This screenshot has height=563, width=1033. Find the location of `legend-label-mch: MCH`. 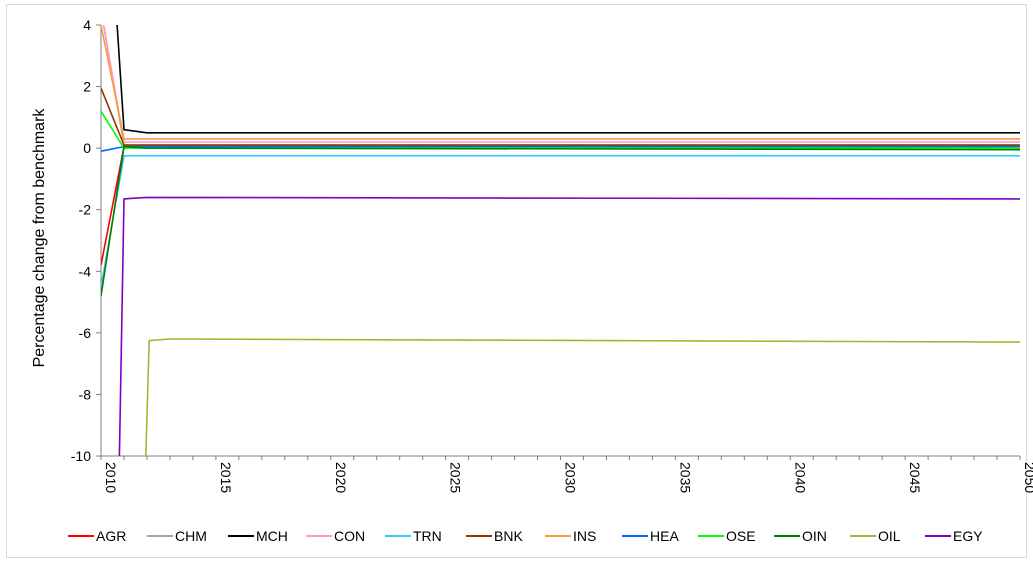

legend-label-mch: MCH is located at coordinates (272, 536).